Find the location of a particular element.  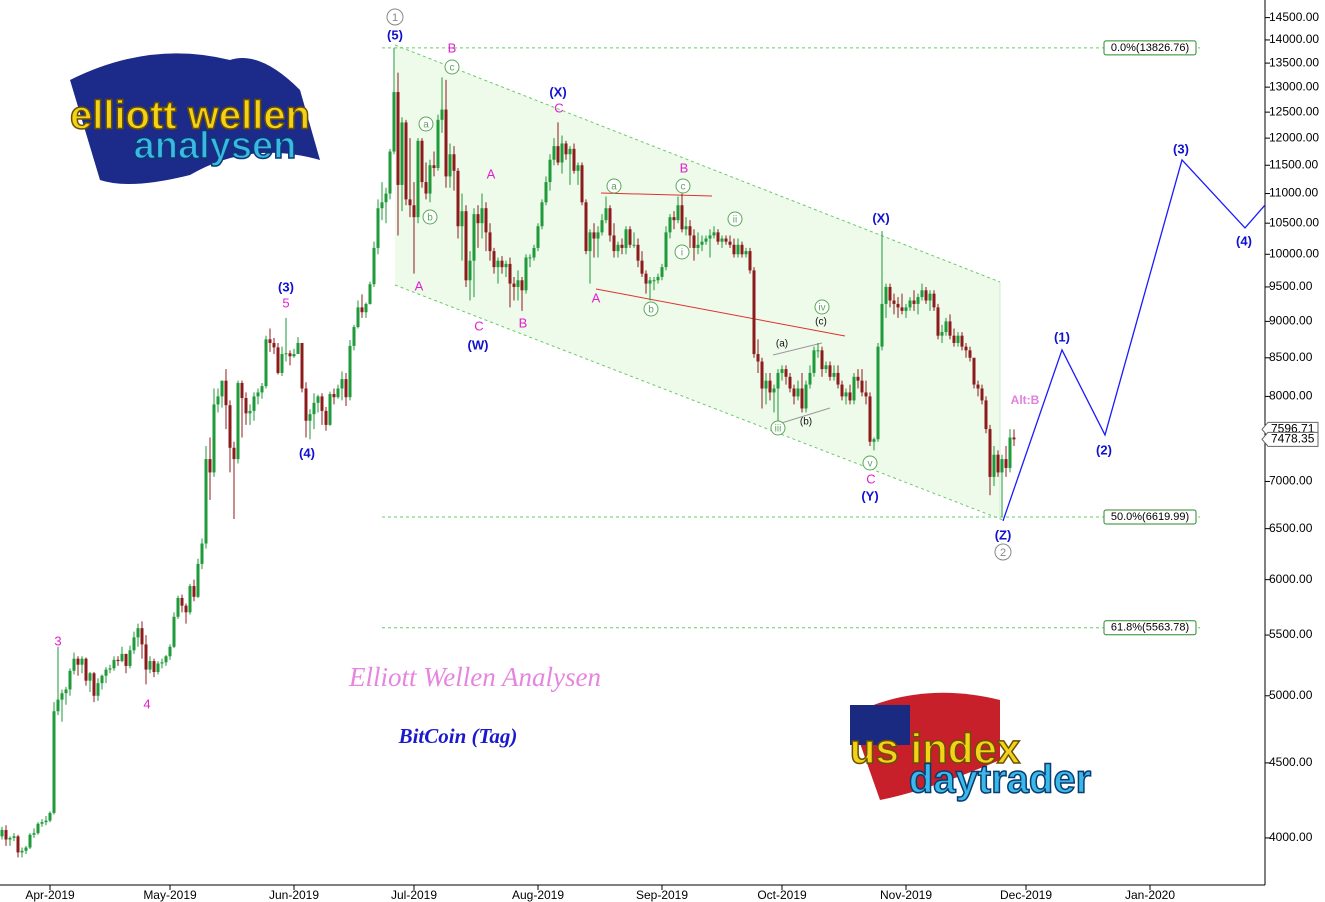

wave-label: C is located at coordinates (478, 325).